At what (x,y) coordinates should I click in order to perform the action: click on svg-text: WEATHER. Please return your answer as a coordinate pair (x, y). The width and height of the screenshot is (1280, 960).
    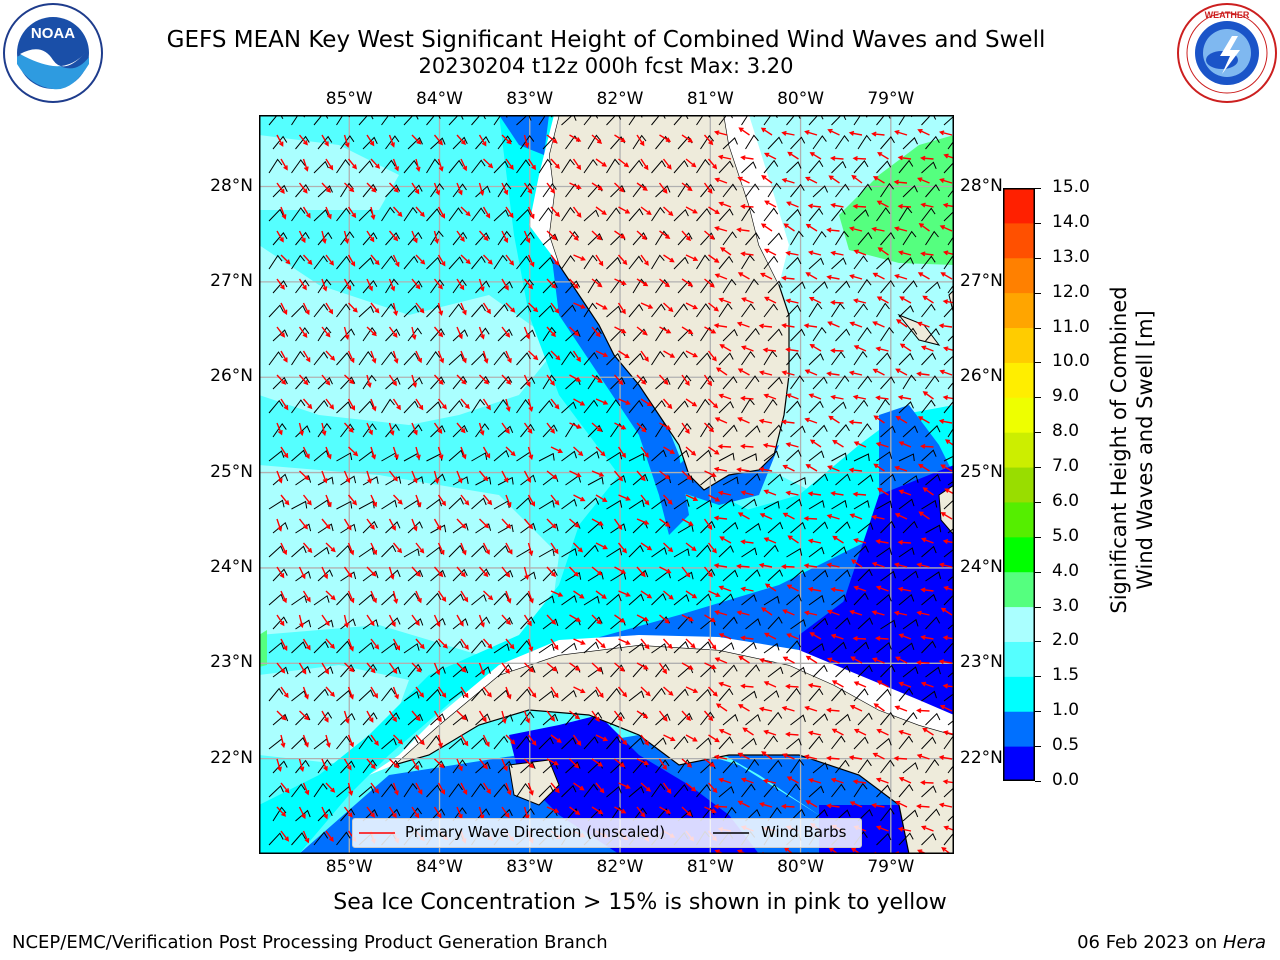
    Looking at the image, I should click on (1227, 15).